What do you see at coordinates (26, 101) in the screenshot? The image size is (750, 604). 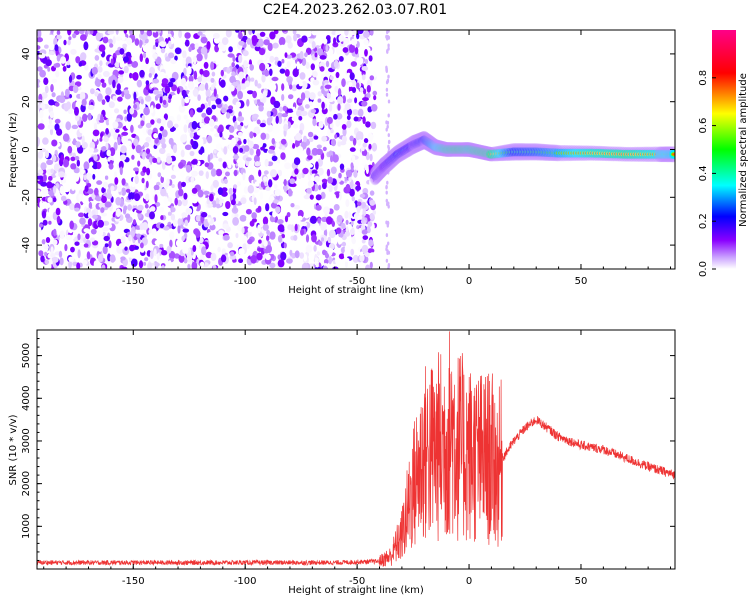 I see `y-tick-label: 20` at bounding box center [26, 101].